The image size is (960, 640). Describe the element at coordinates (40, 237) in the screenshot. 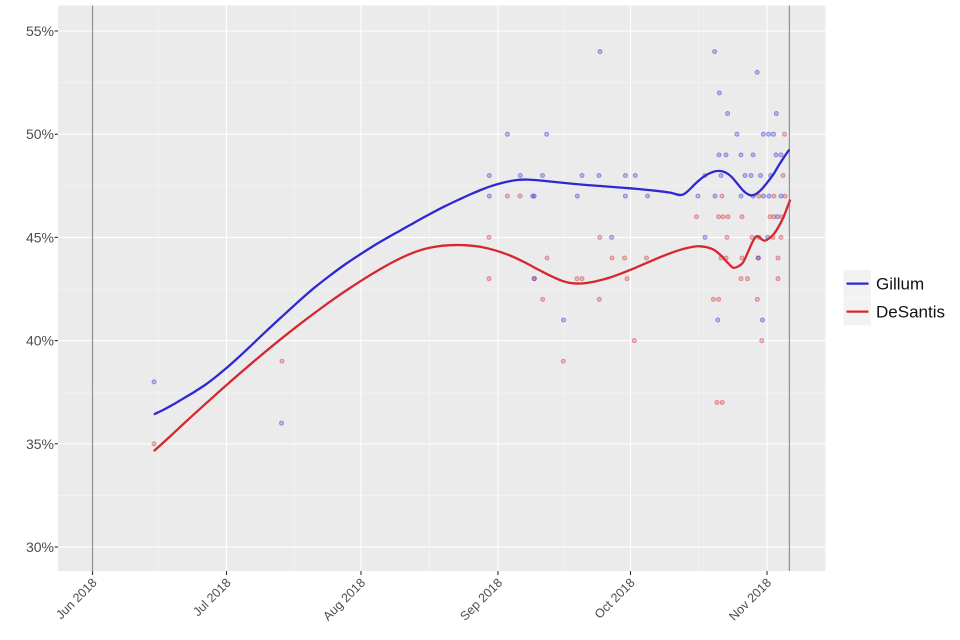

I see `svg-text: 45%` at that location.